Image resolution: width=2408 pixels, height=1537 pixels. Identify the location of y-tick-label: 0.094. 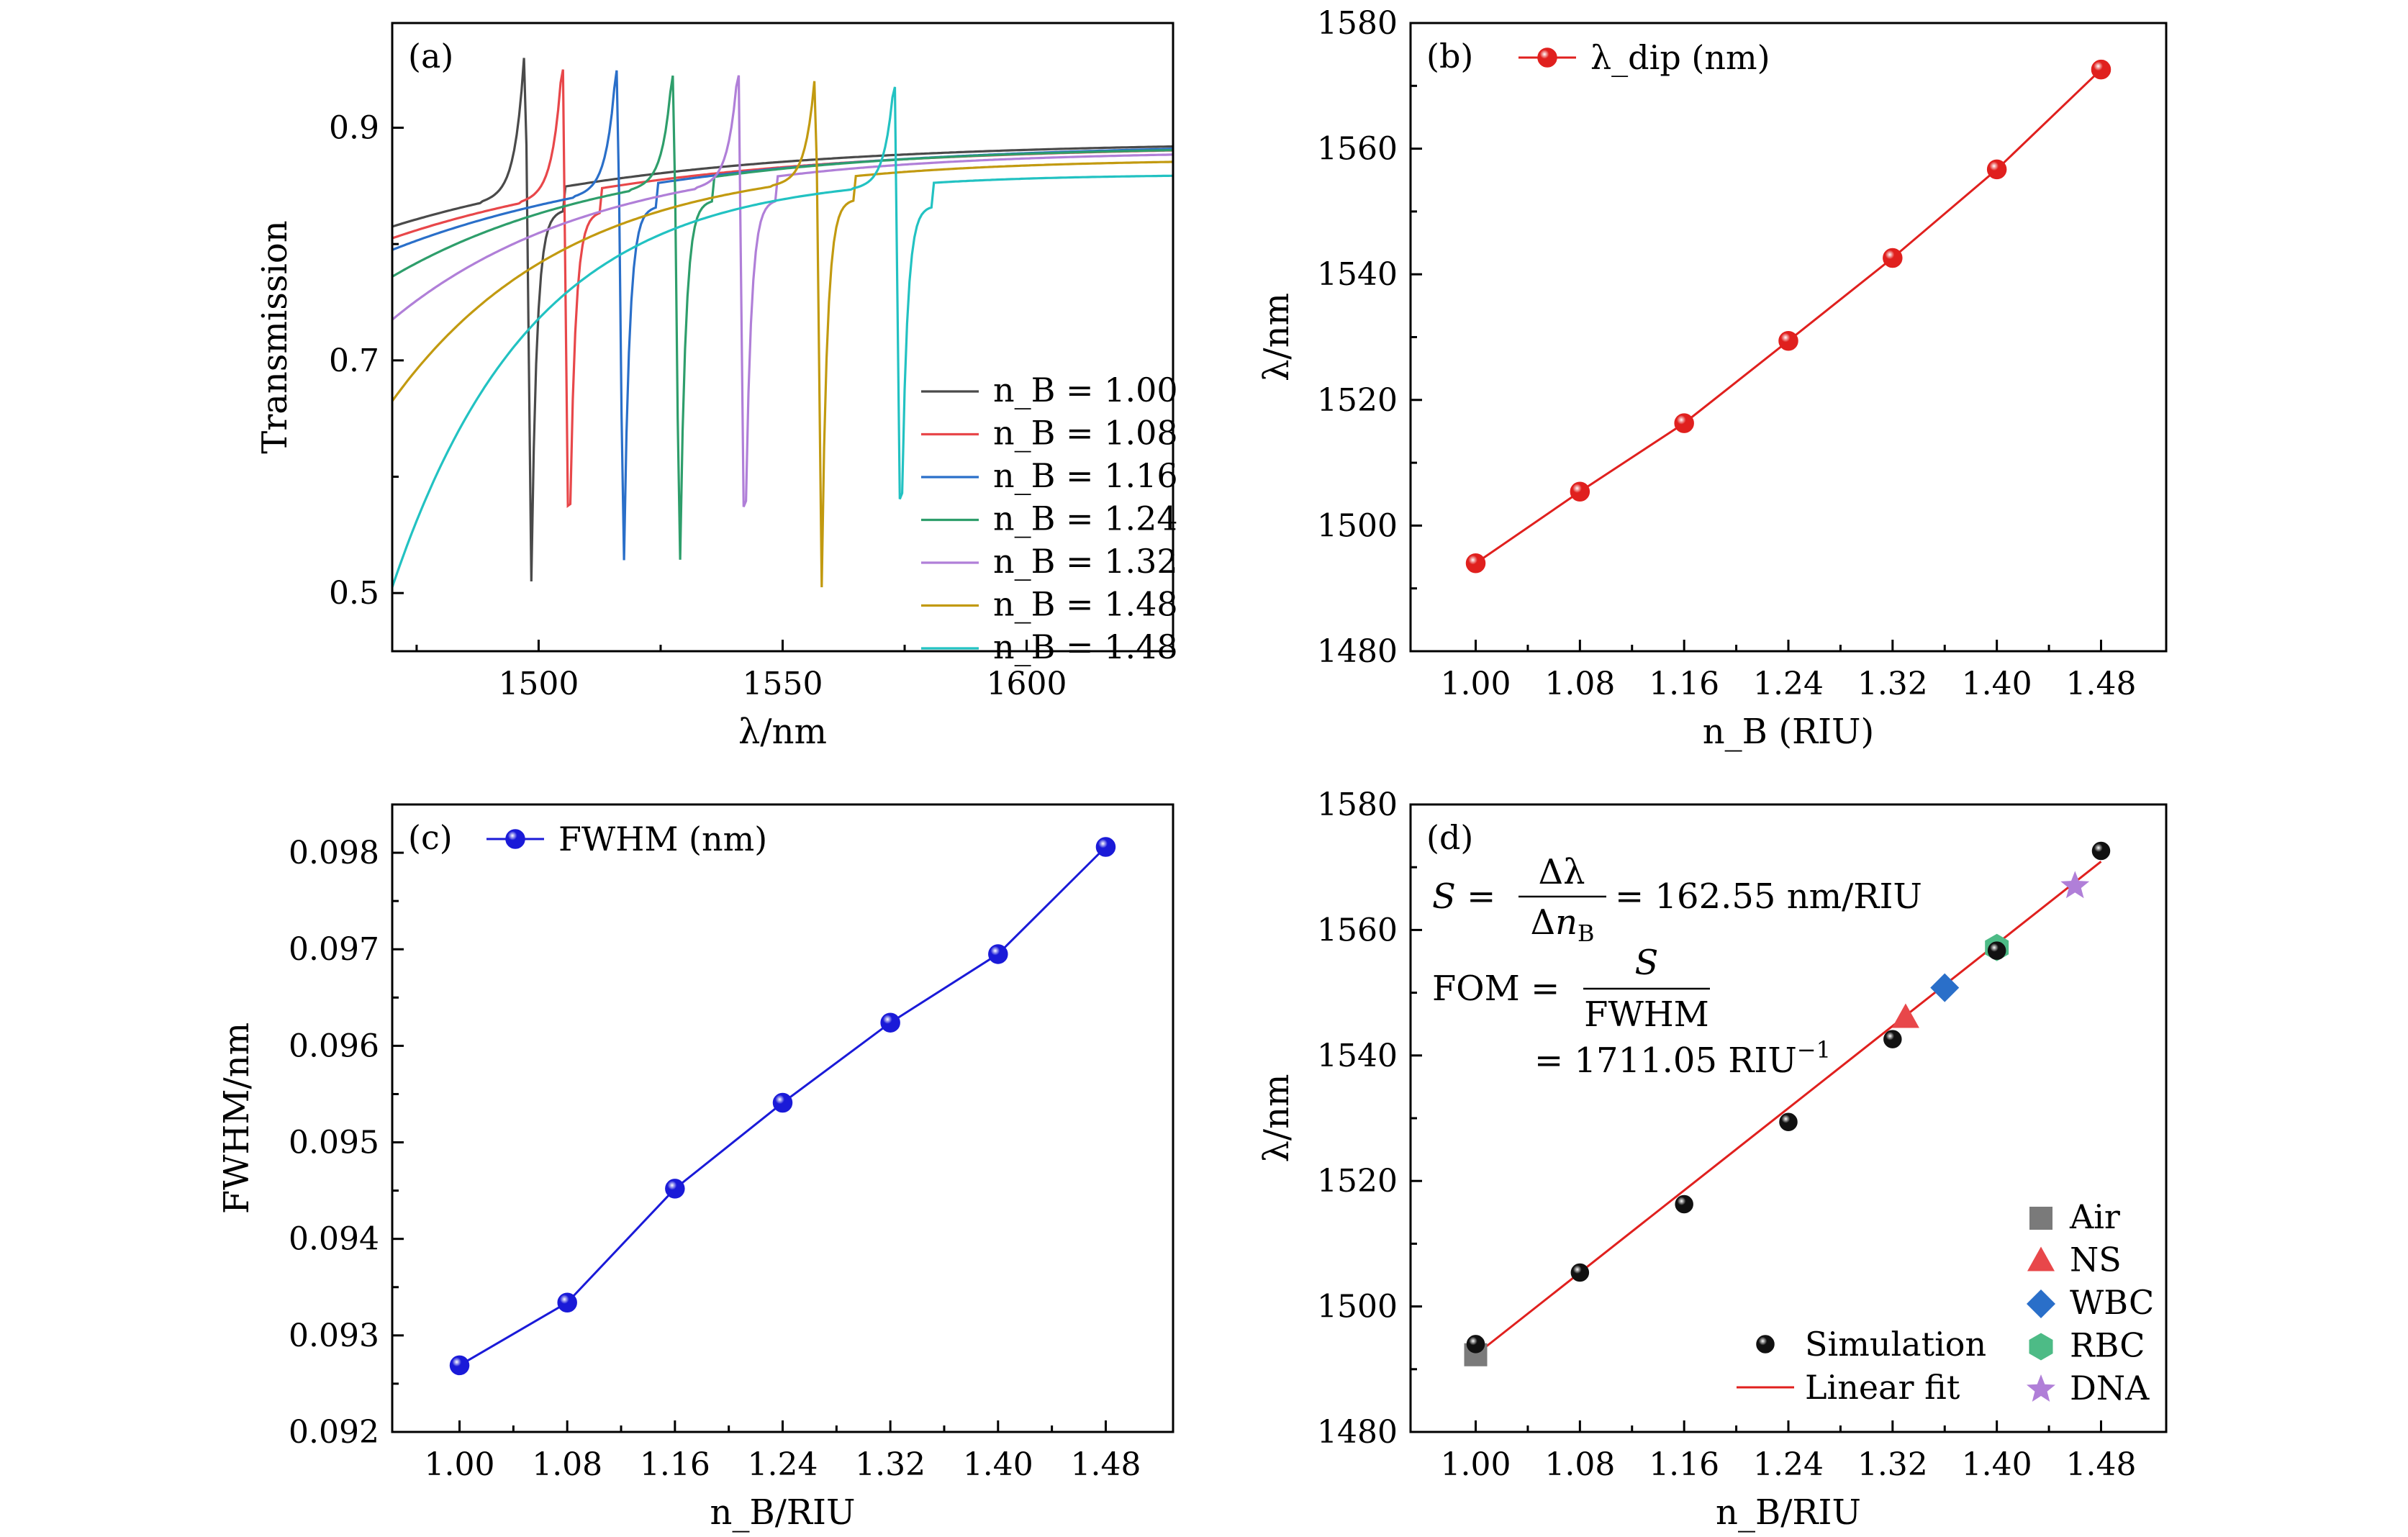
(334, 1239).